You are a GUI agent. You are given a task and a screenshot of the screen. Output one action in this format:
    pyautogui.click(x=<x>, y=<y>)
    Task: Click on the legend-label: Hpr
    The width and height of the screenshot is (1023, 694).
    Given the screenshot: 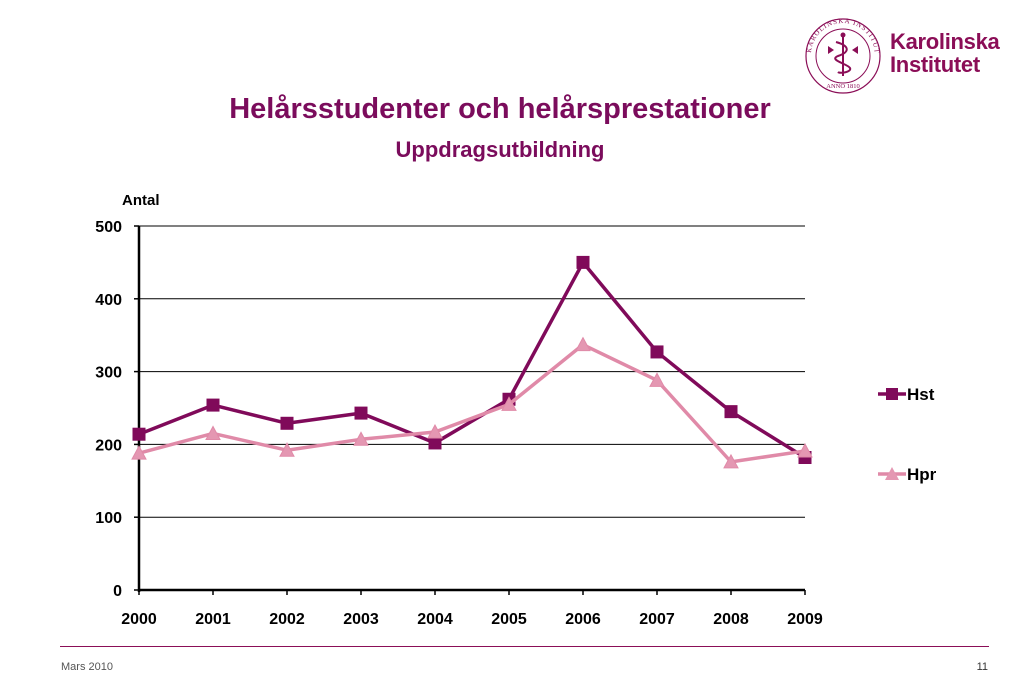 What is the action you would take?
    pyautogui.click(x=922, y=474)
    